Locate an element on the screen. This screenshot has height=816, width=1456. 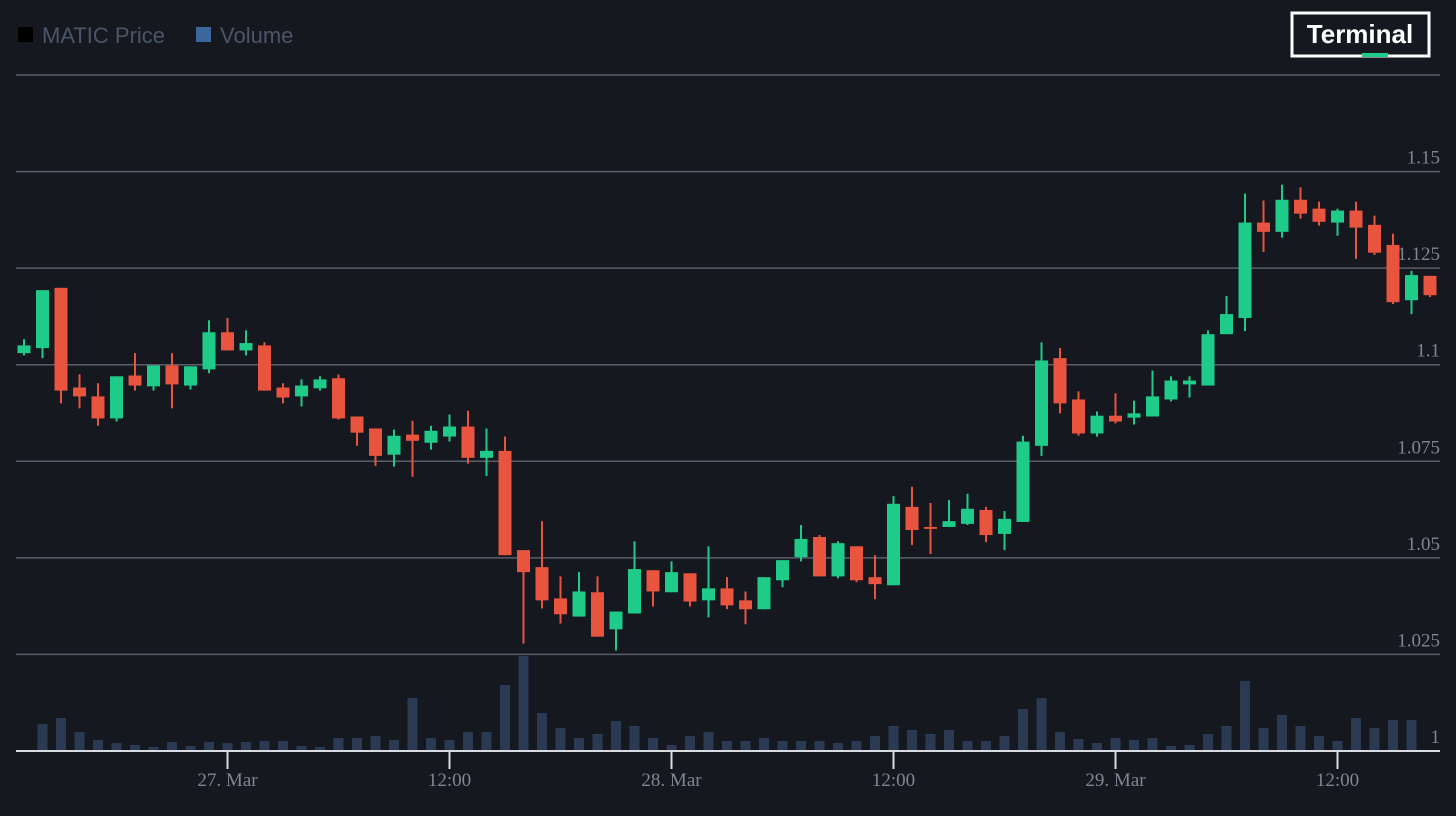
y-tick-label: 1.05 is located at coordinates (1423, 544).